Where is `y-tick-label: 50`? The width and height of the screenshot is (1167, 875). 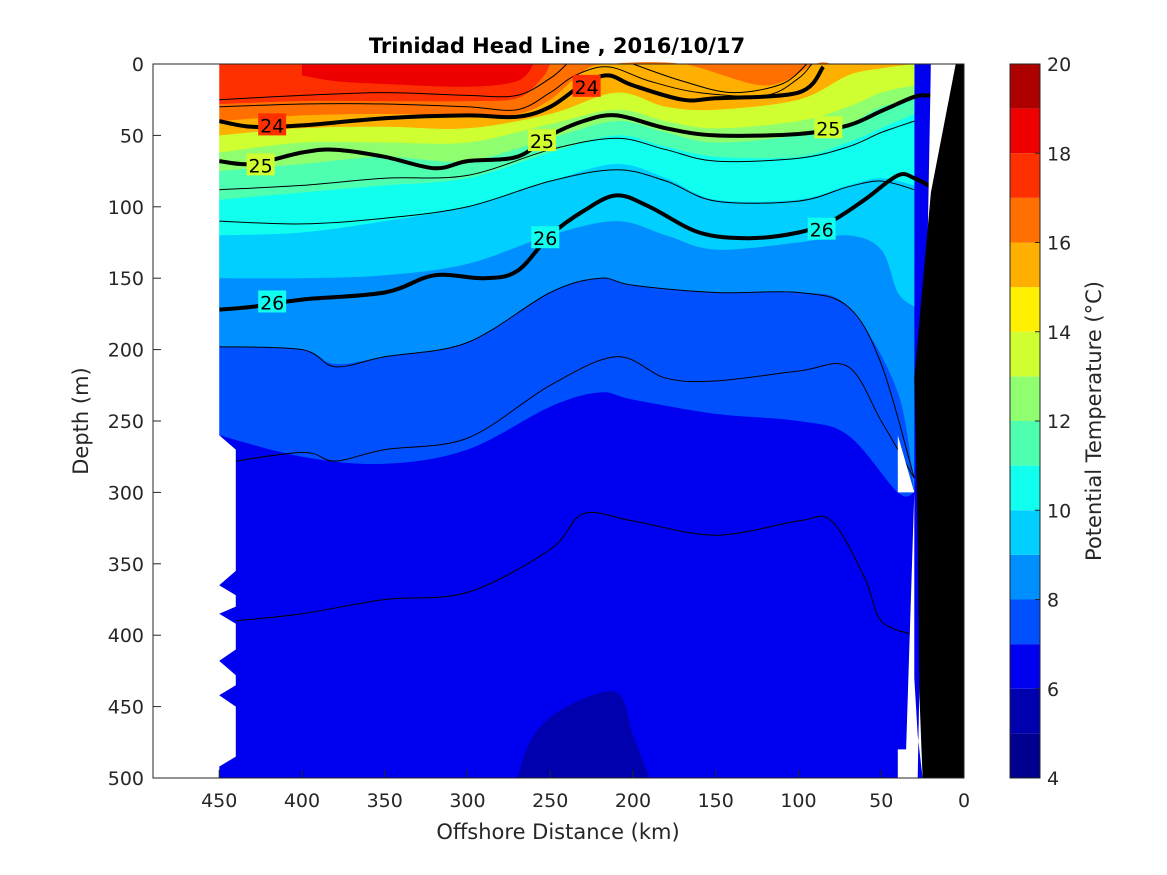
y-tick-label: 50 is located at coordinates (132, 136).